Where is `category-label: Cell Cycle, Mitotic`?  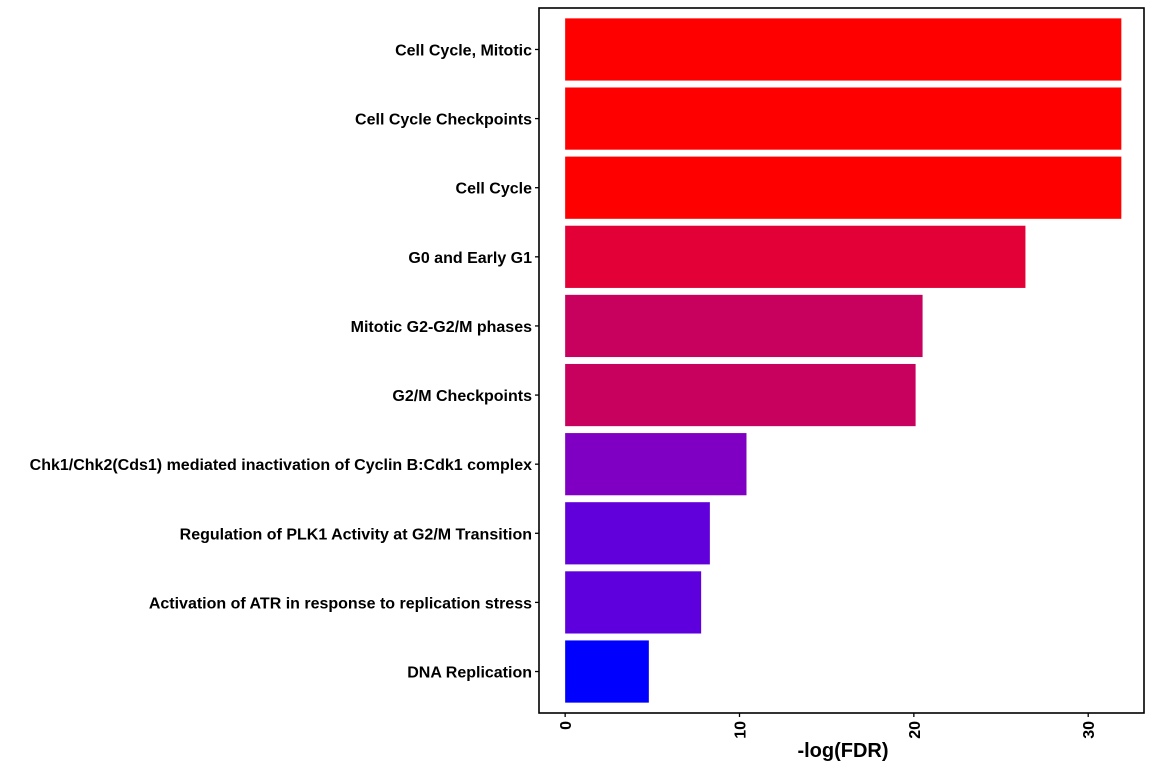 category-label: Cell Cycle, Mitotic is located at coordinates (463, 50).